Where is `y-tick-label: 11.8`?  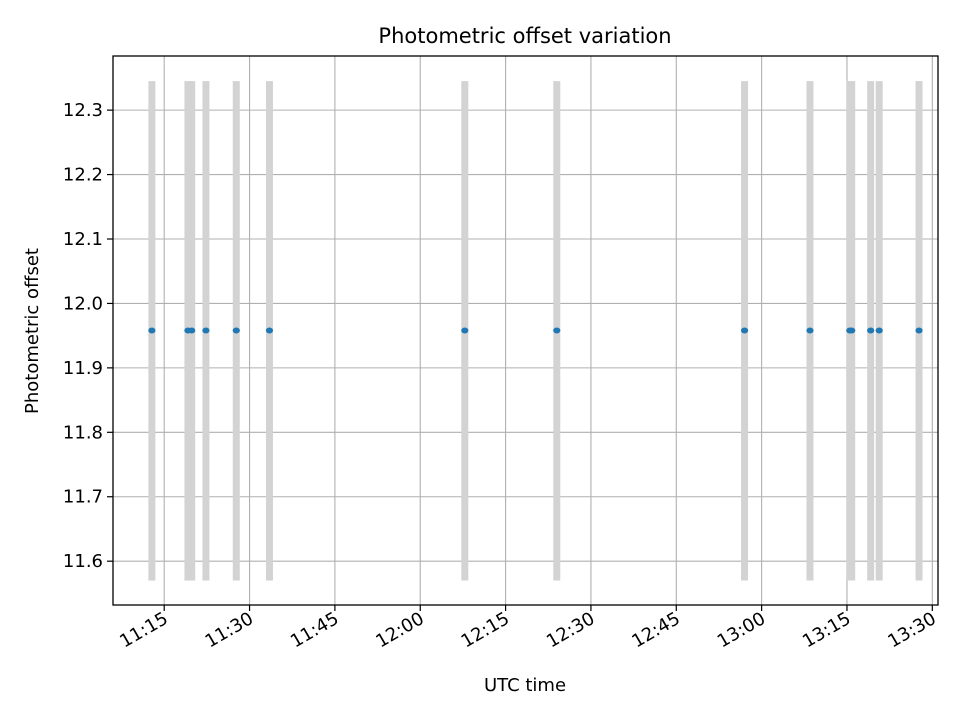 y-tick-label: 11.8 is located at coordinates (83, 432).